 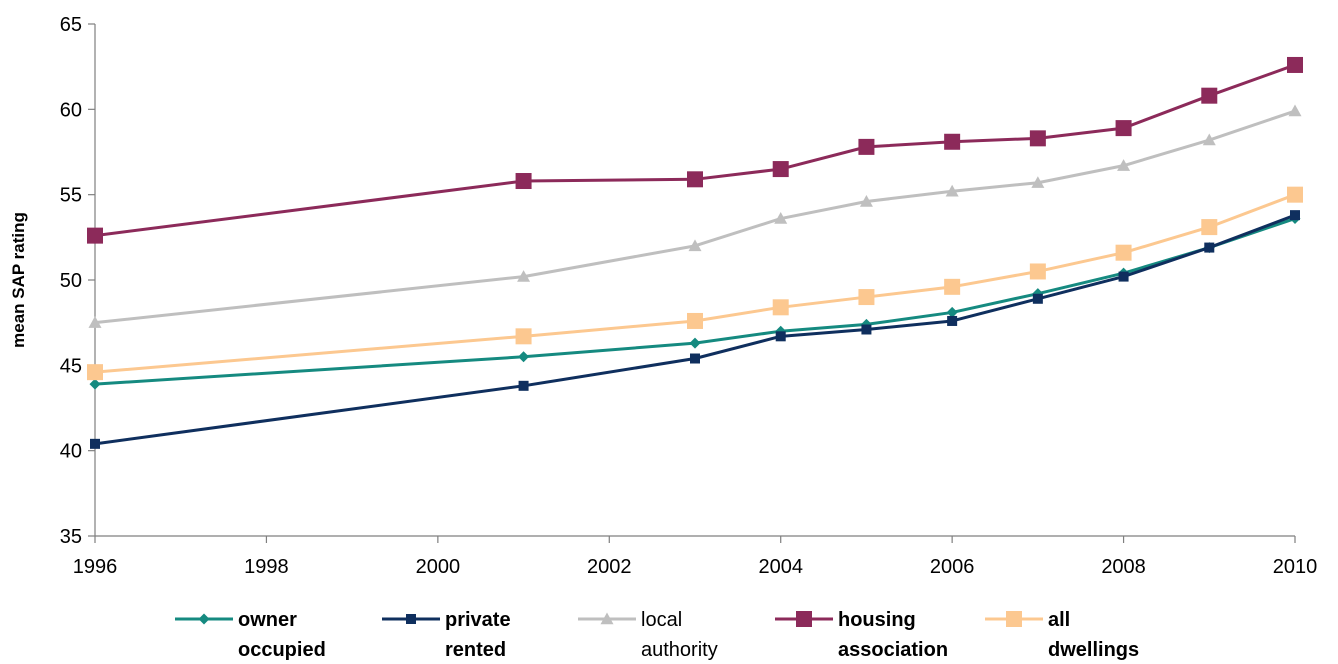 I want to click on legend-label: dwellings, so click(x=1093, y=650).